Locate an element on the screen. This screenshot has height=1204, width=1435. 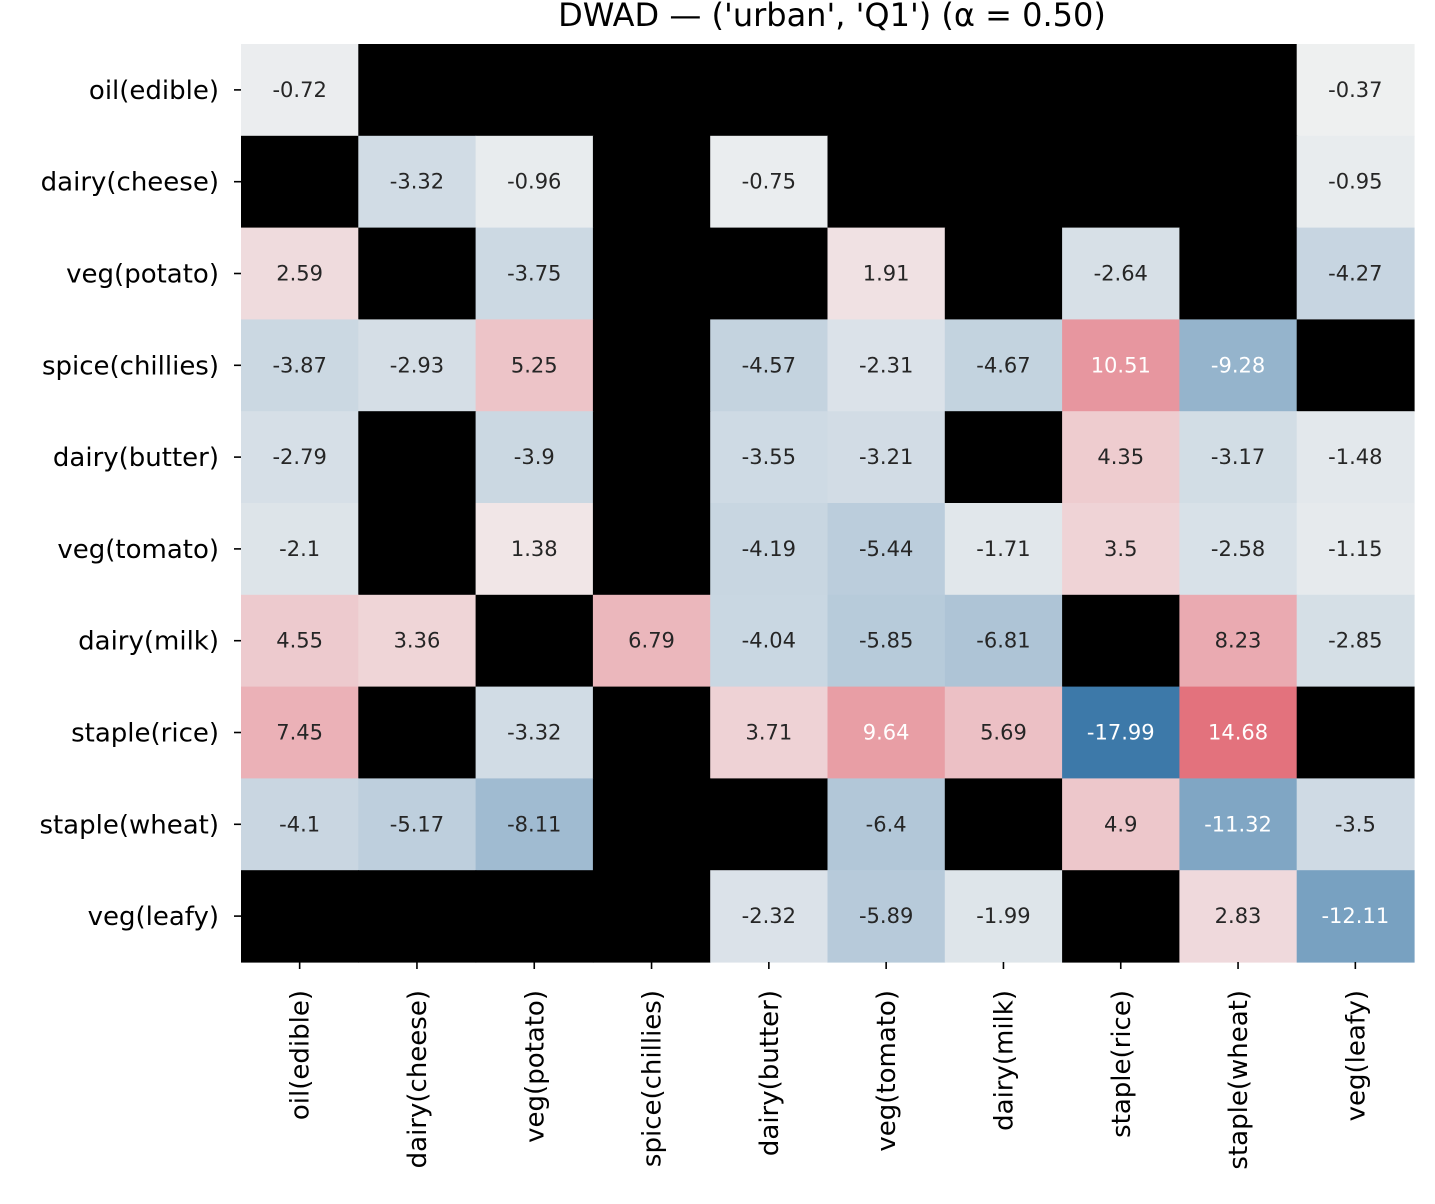
y-tick-label: veg(tomato) is located at coordinates (138, 550).